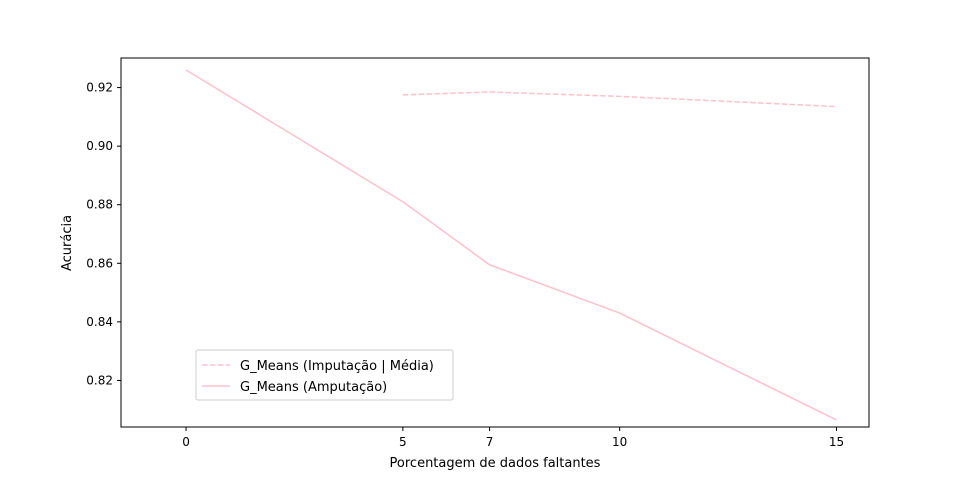 The height and width of the screenshot is (480, 966). Describe the element at coordinates (836, 442) in the screenshot. I see `x-tick-label: 15` at that location.